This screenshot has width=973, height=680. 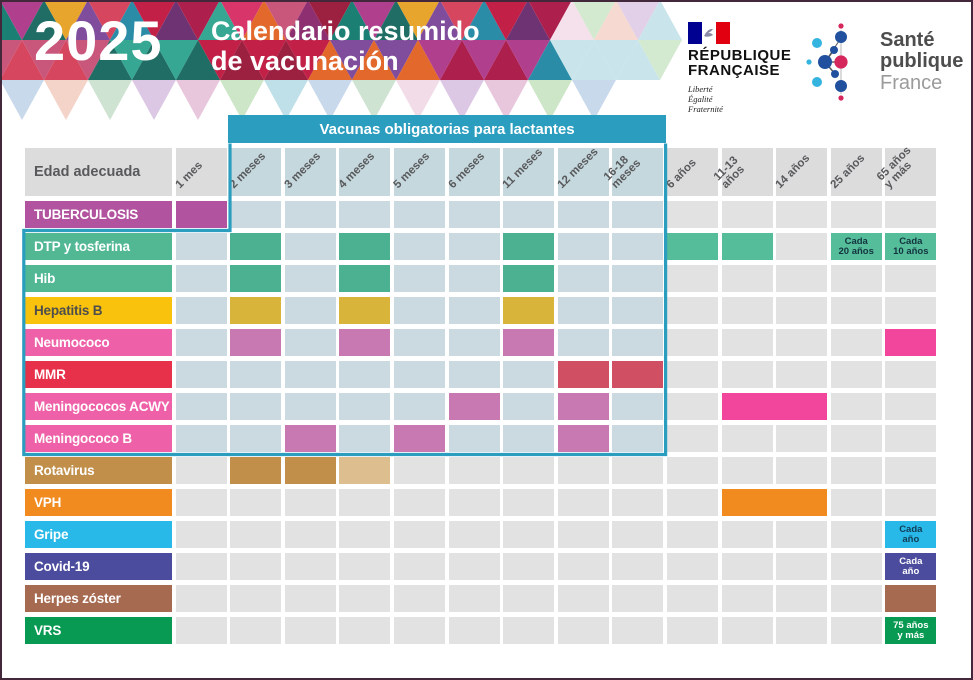 I want to click on header-mosaic-decoration, so click(x=341, y=60).